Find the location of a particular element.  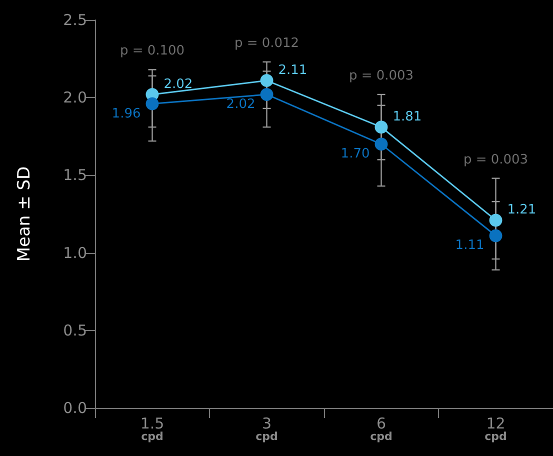

data-label: 1.11 is located at coordinates (469, 246).